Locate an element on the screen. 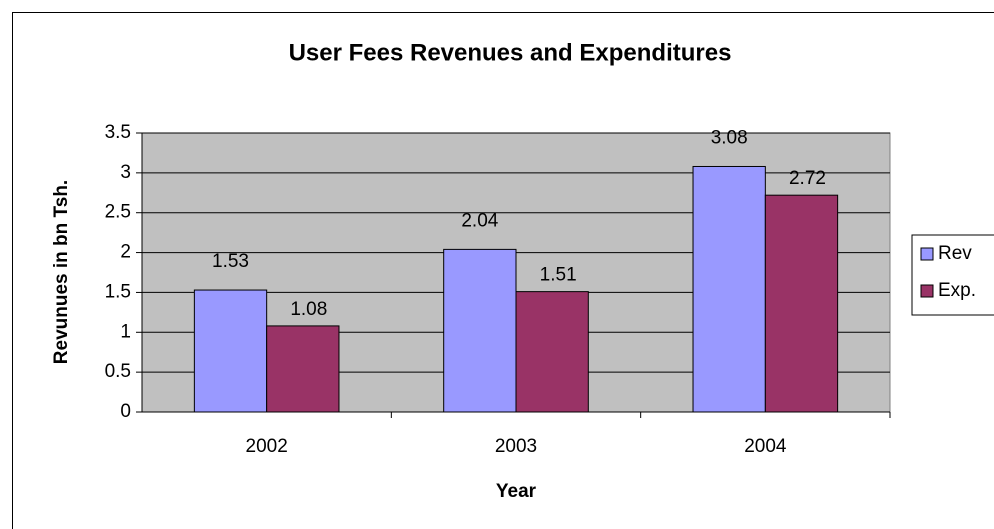 The width and height of the screenshot is (994, 529). data-label: 2.72 is located at coordinates (807, 178).